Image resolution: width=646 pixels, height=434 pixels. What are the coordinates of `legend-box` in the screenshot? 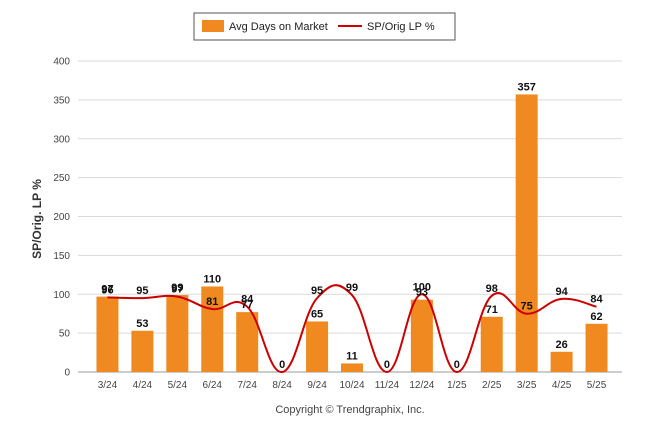 It's located at (324, 26).